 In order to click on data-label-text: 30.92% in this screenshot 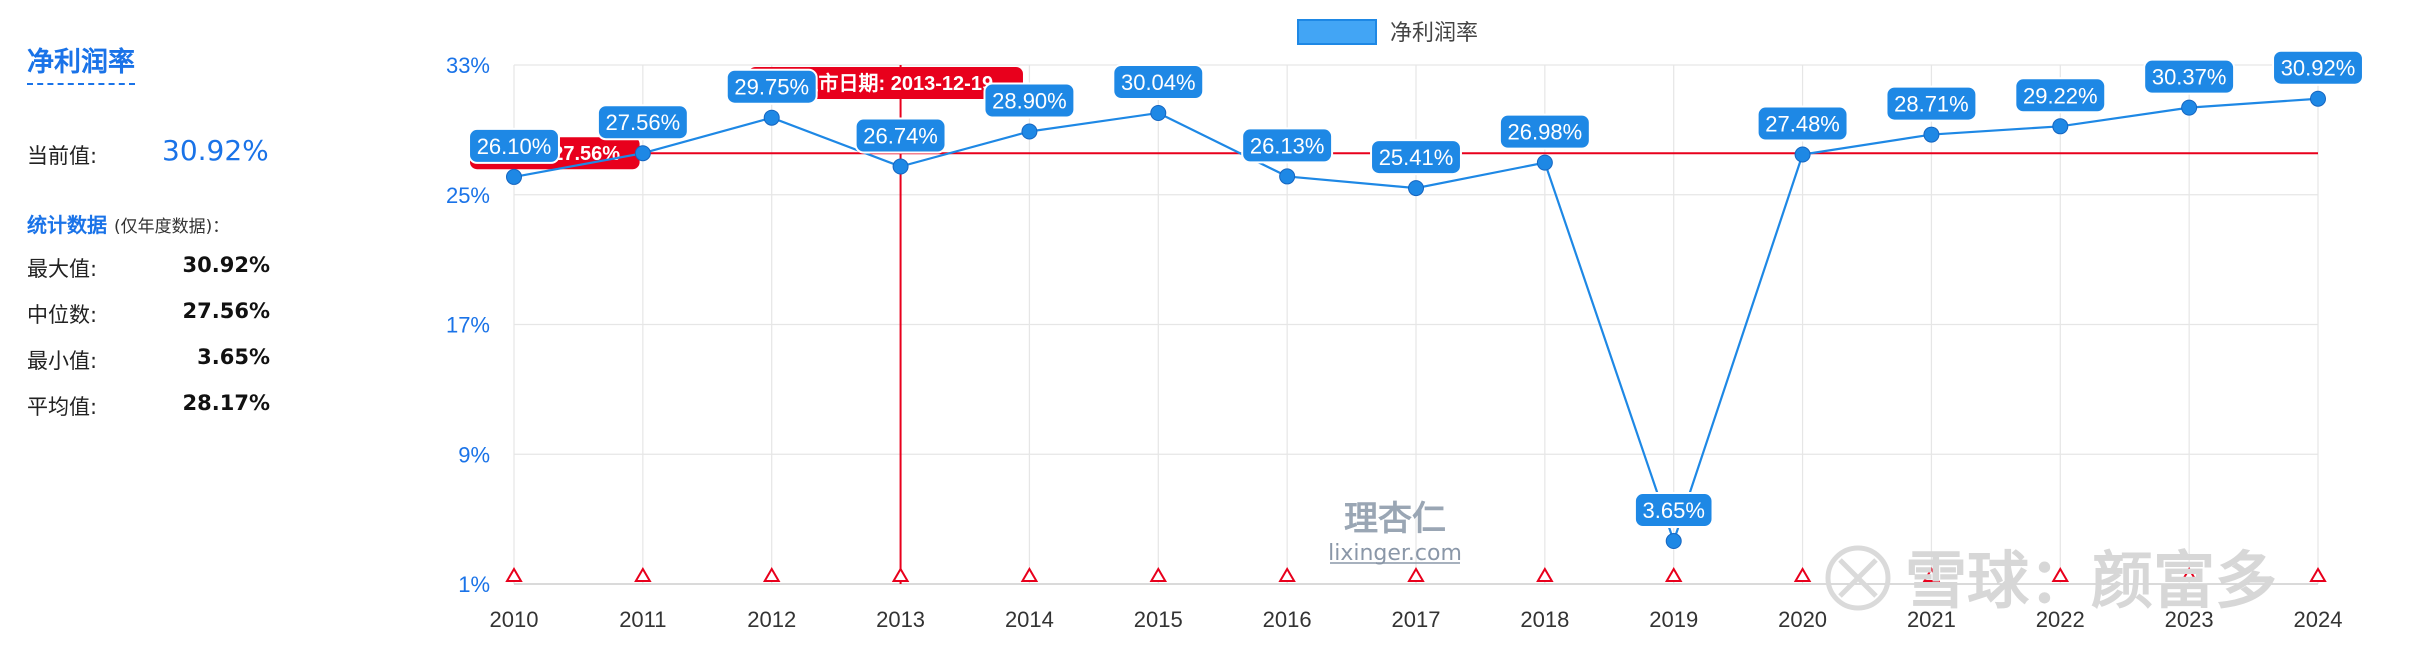, I will do `click(2318, 68)`.